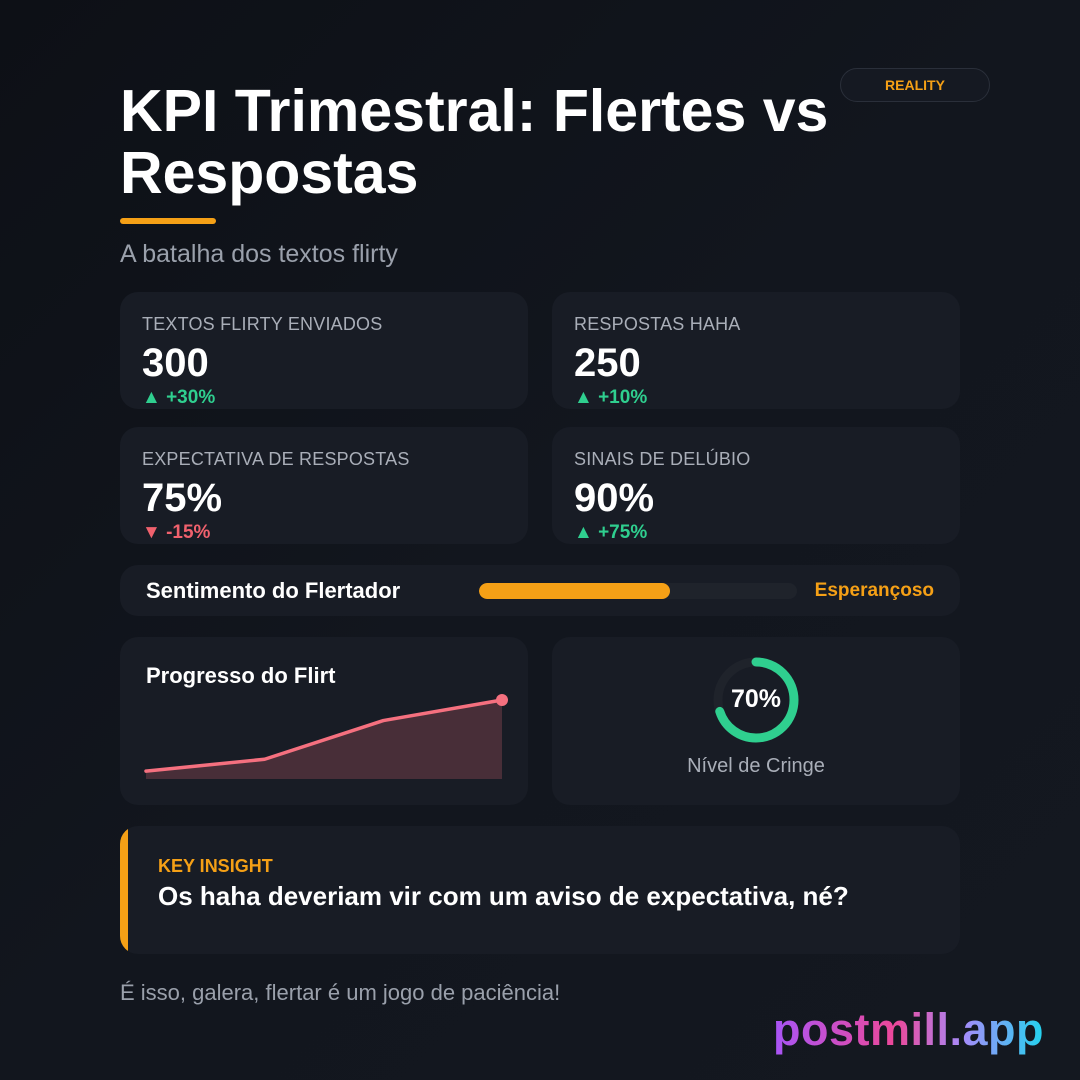  What do you see at coordinates (176, 532) in the screenshot?
I see `kpi-delta: ▼ -15%` at bounding box center [176, 532].